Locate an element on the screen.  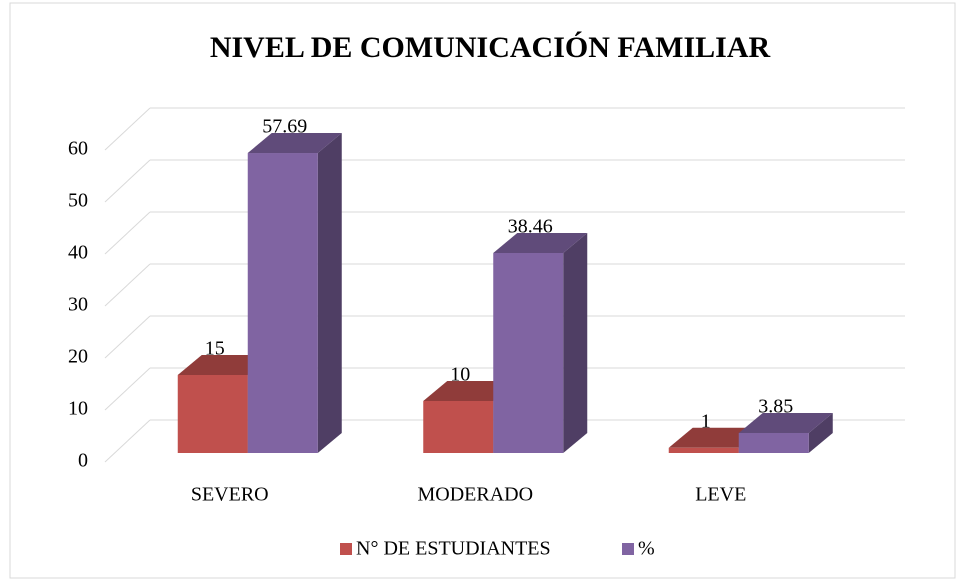
data-label: 3.85 is located at coordinates (775, 407).